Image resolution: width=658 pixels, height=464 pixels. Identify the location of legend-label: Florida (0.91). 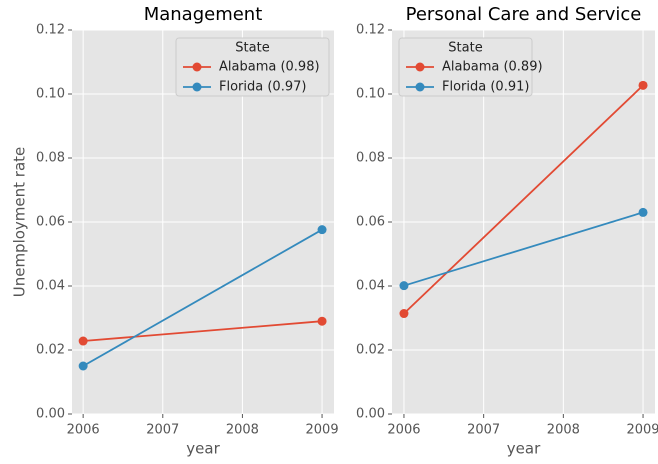
(485, 87).